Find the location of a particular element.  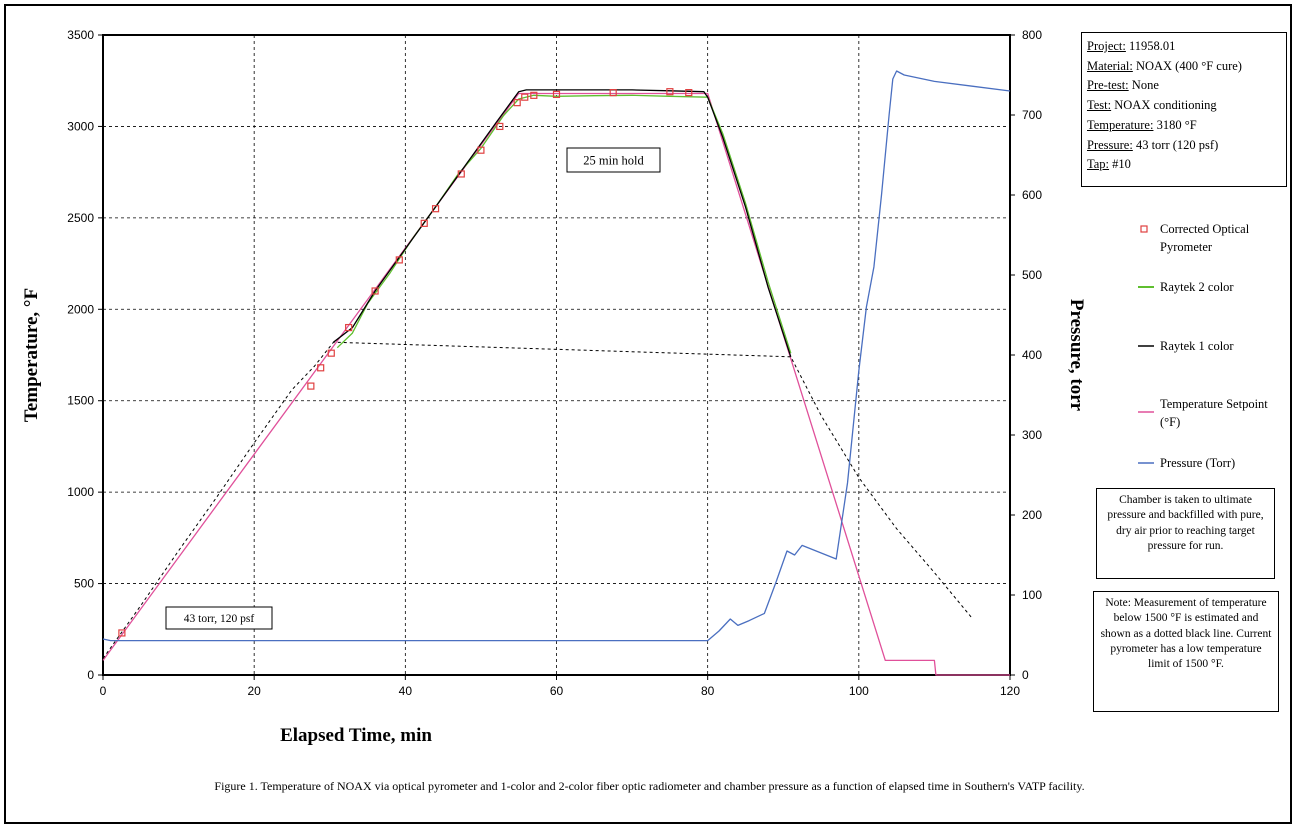

info-material: Material: NOAX (400 °F cure) is located at coordinates (1164, 65).